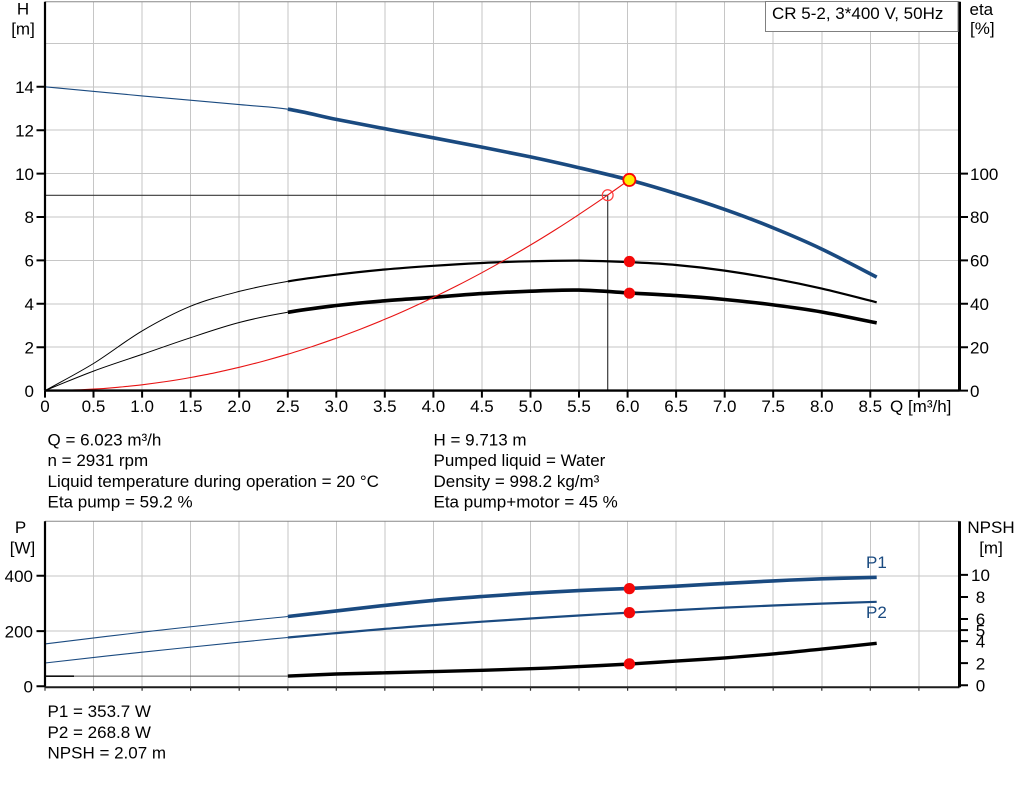 The height and width of the screenshot is (786, 1024). Describe the element at coordinates (990, 527) in the screenshot. I see `svg-text: NPSH` at that location.